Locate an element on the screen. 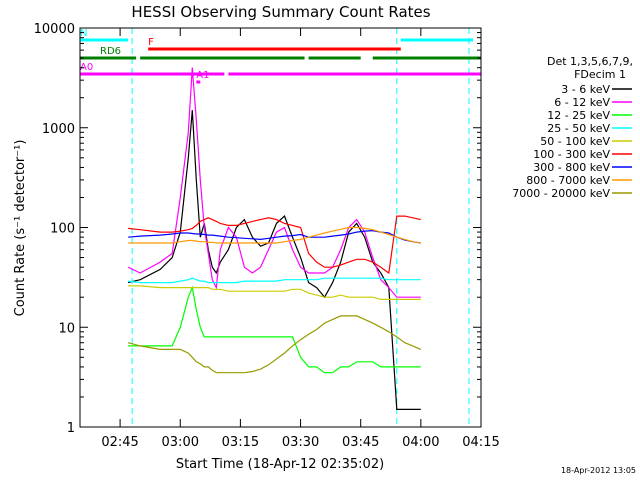 This screenshot has width=640, height=480. legend-label-7: 800 - 7000 keV is located at coordinates (568, 180).